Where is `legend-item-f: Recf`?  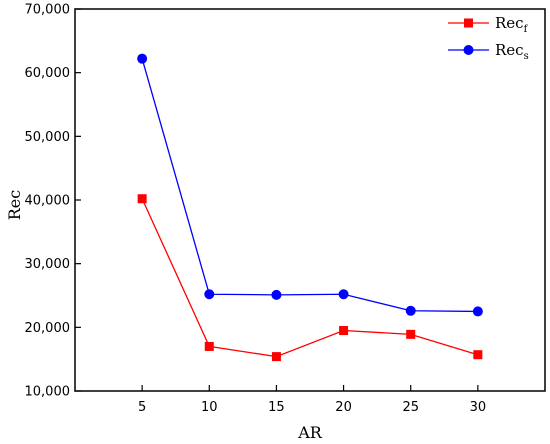
legend-item-f: Recf is located at coordinates (488, 24).